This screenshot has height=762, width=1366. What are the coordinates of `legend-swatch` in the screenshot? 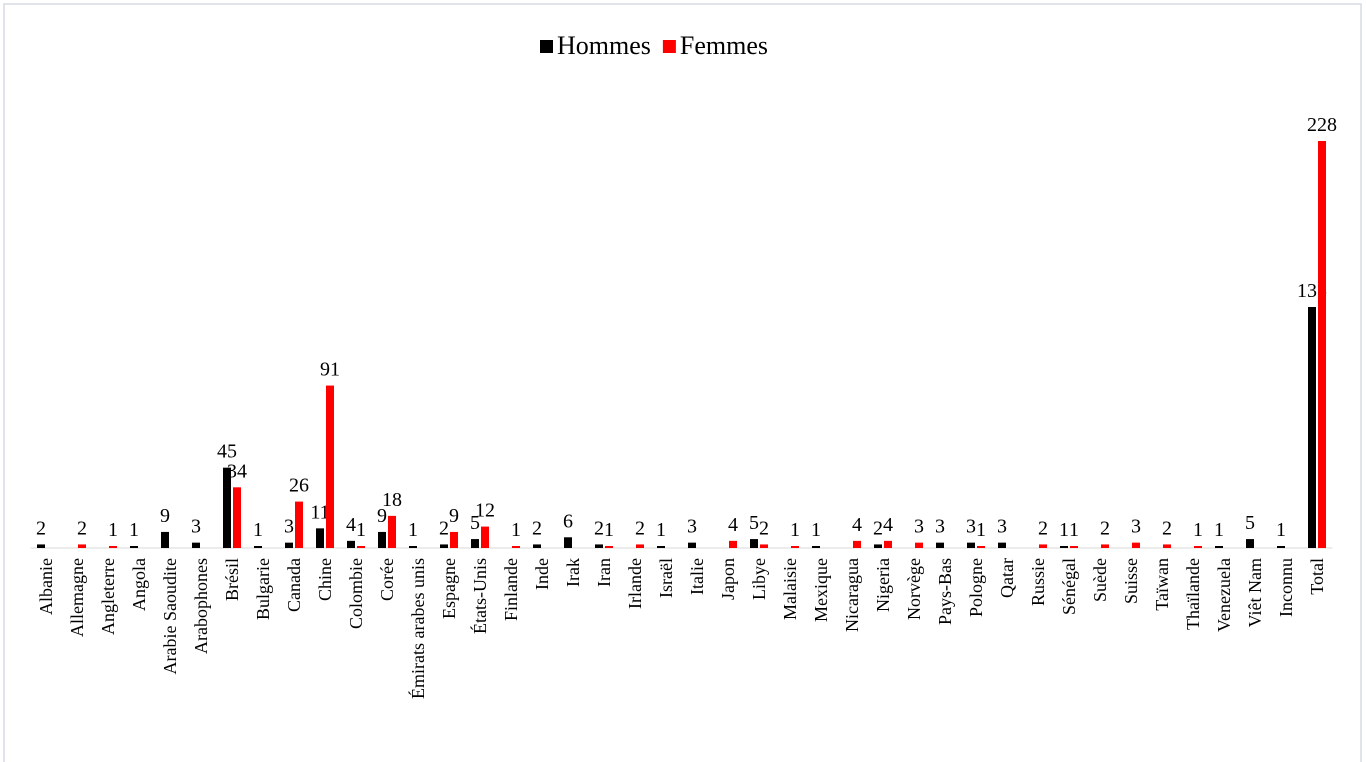 It's located at (669, 46).